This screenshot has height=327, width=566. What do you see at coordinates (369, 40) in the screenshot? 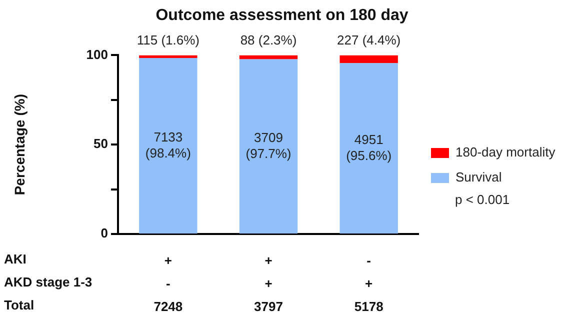
I see `data-label: 227 (4.4%)` at bounding box center [369, 40].